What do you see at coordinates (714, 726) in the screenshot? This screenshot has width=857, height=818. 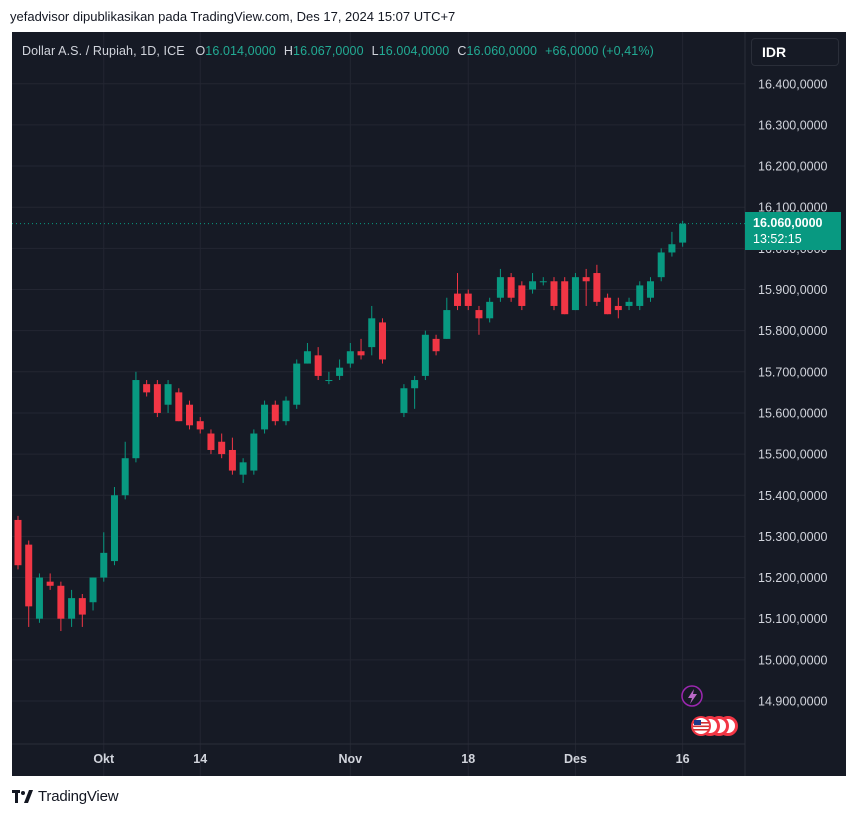 I see `us-flag-icon` at bounding box center [714, 726].